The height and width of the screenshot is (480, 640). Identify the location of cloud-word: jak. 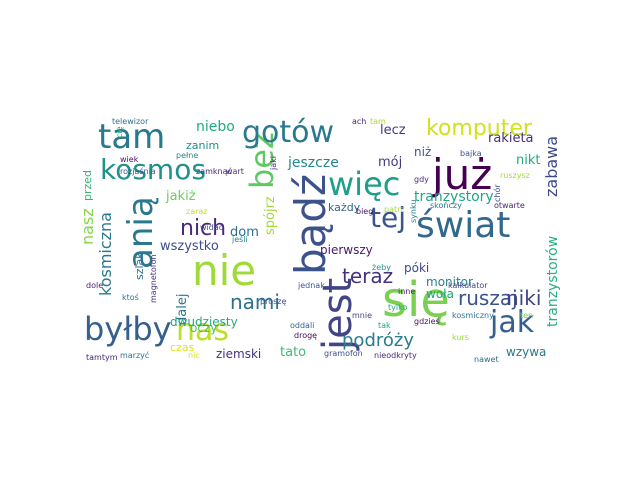
(512, 322).